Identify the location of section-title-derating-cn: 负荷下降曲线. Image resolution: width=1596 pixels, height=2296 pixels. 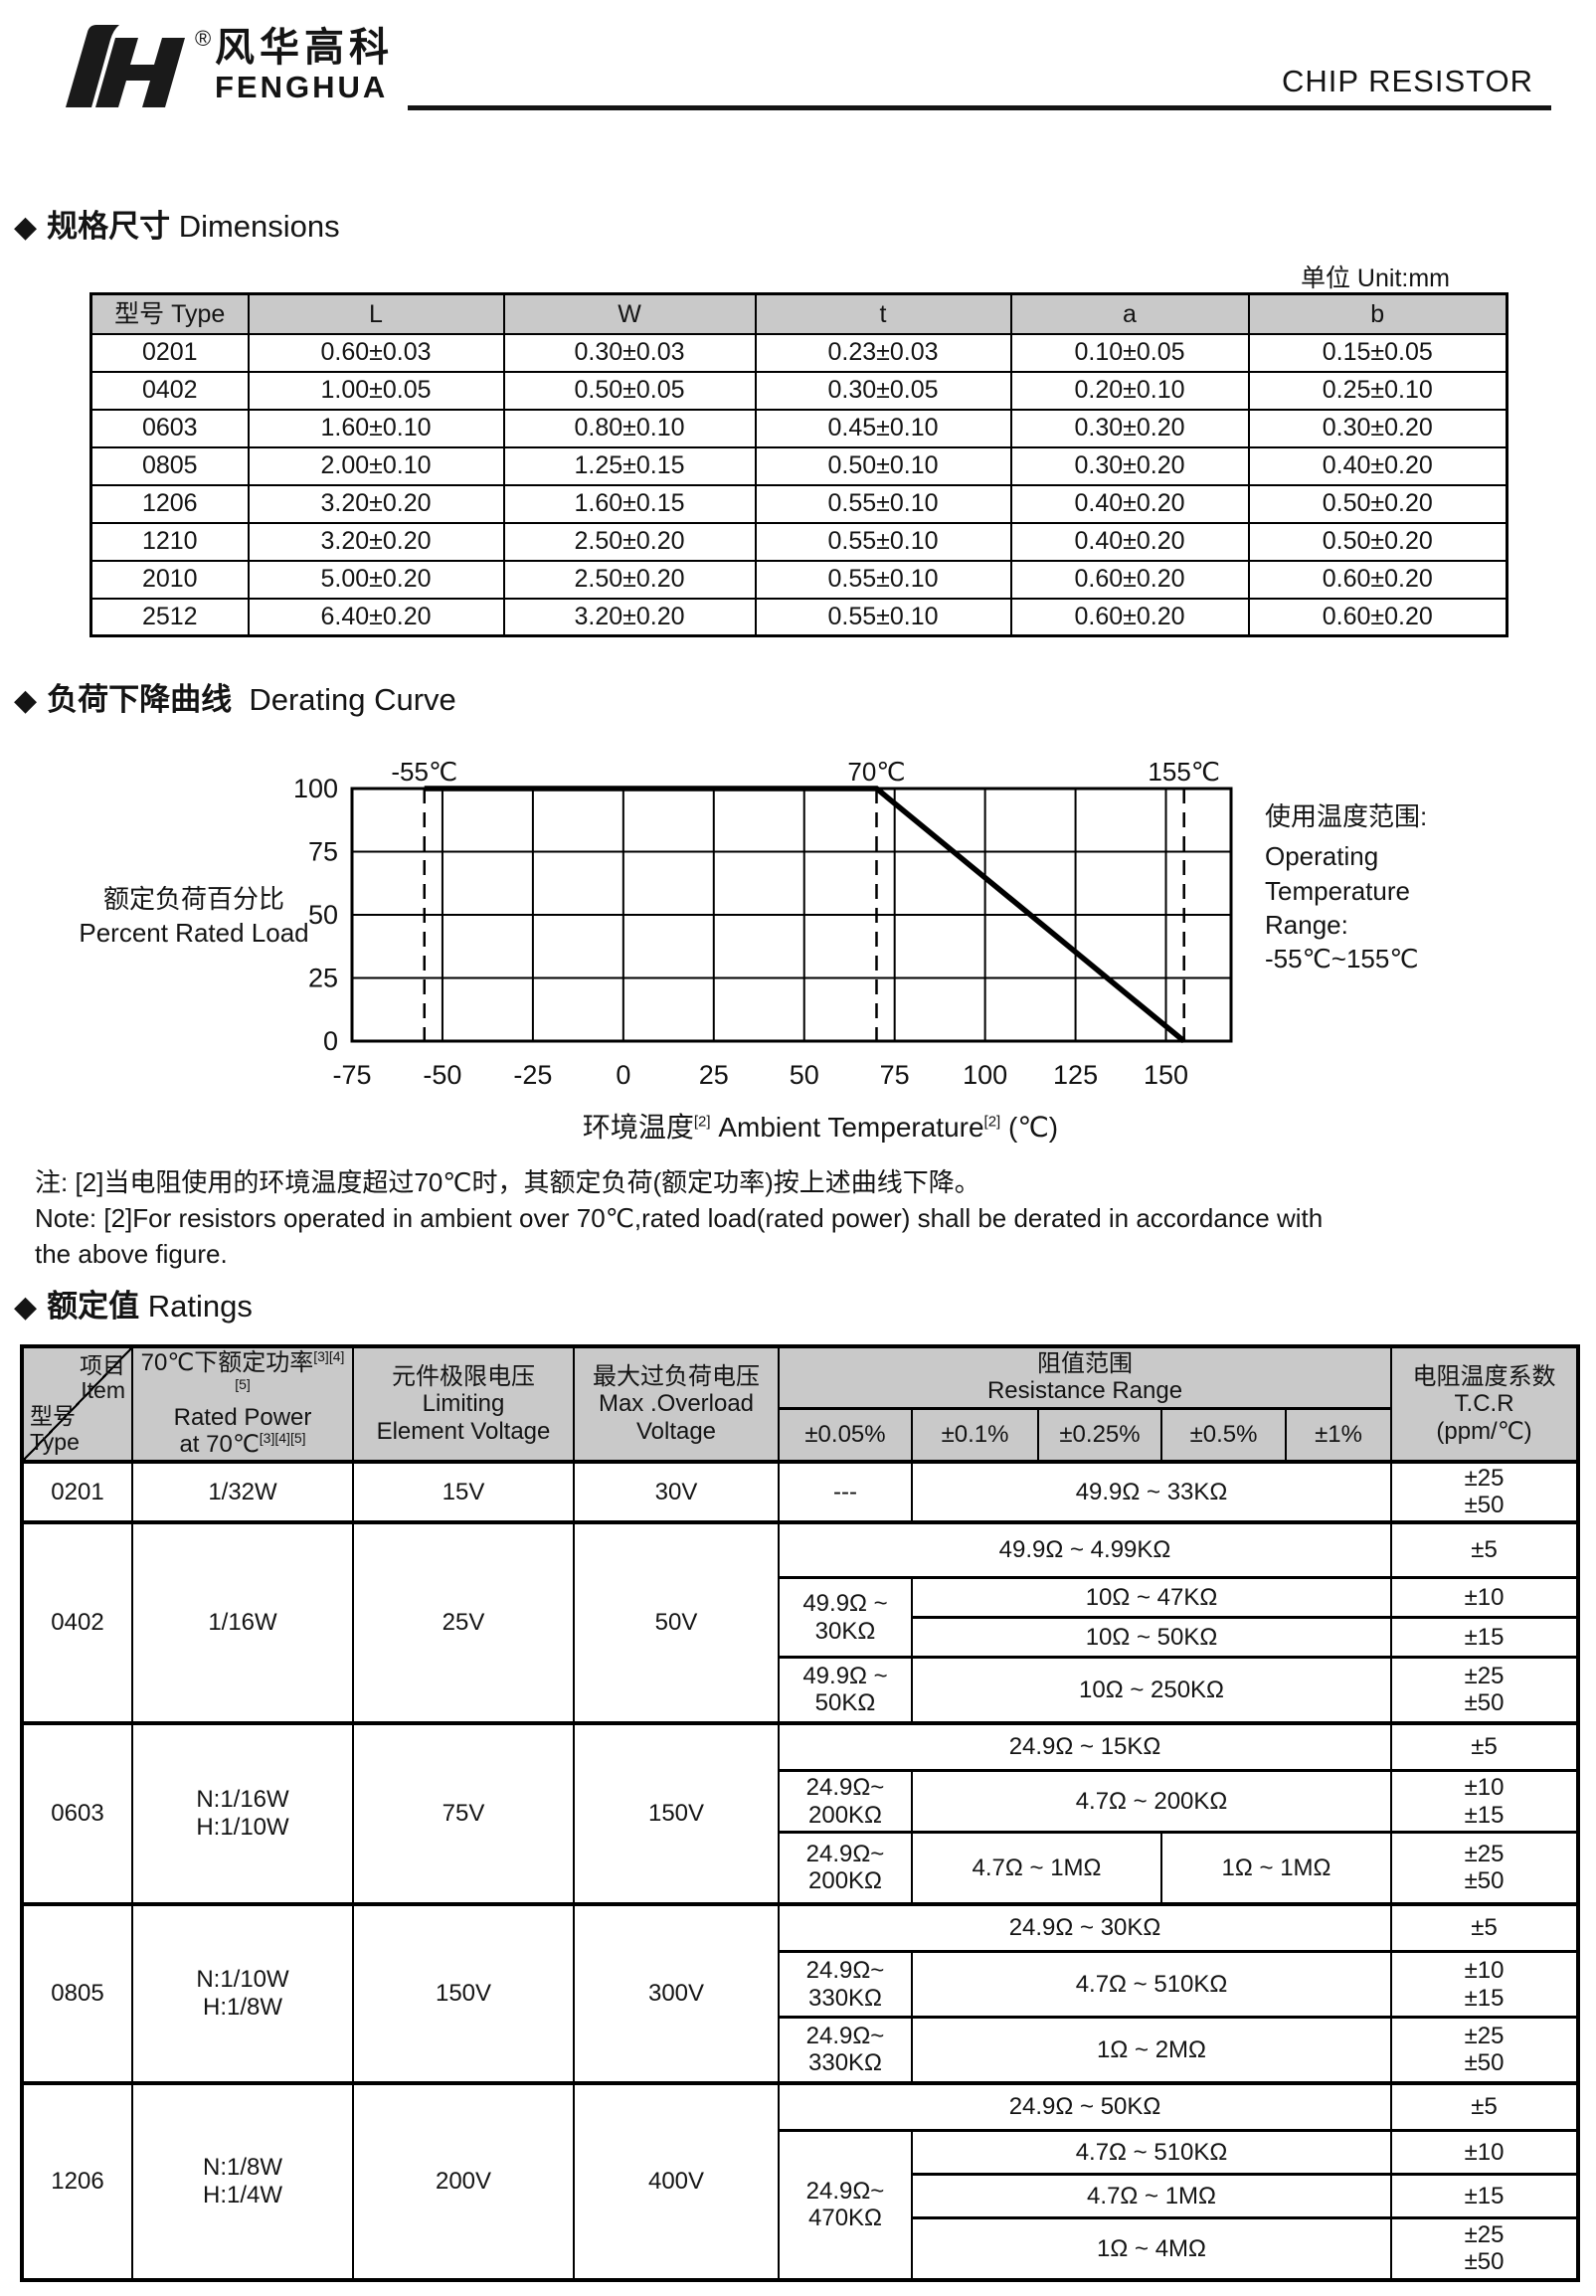
(140, 699).